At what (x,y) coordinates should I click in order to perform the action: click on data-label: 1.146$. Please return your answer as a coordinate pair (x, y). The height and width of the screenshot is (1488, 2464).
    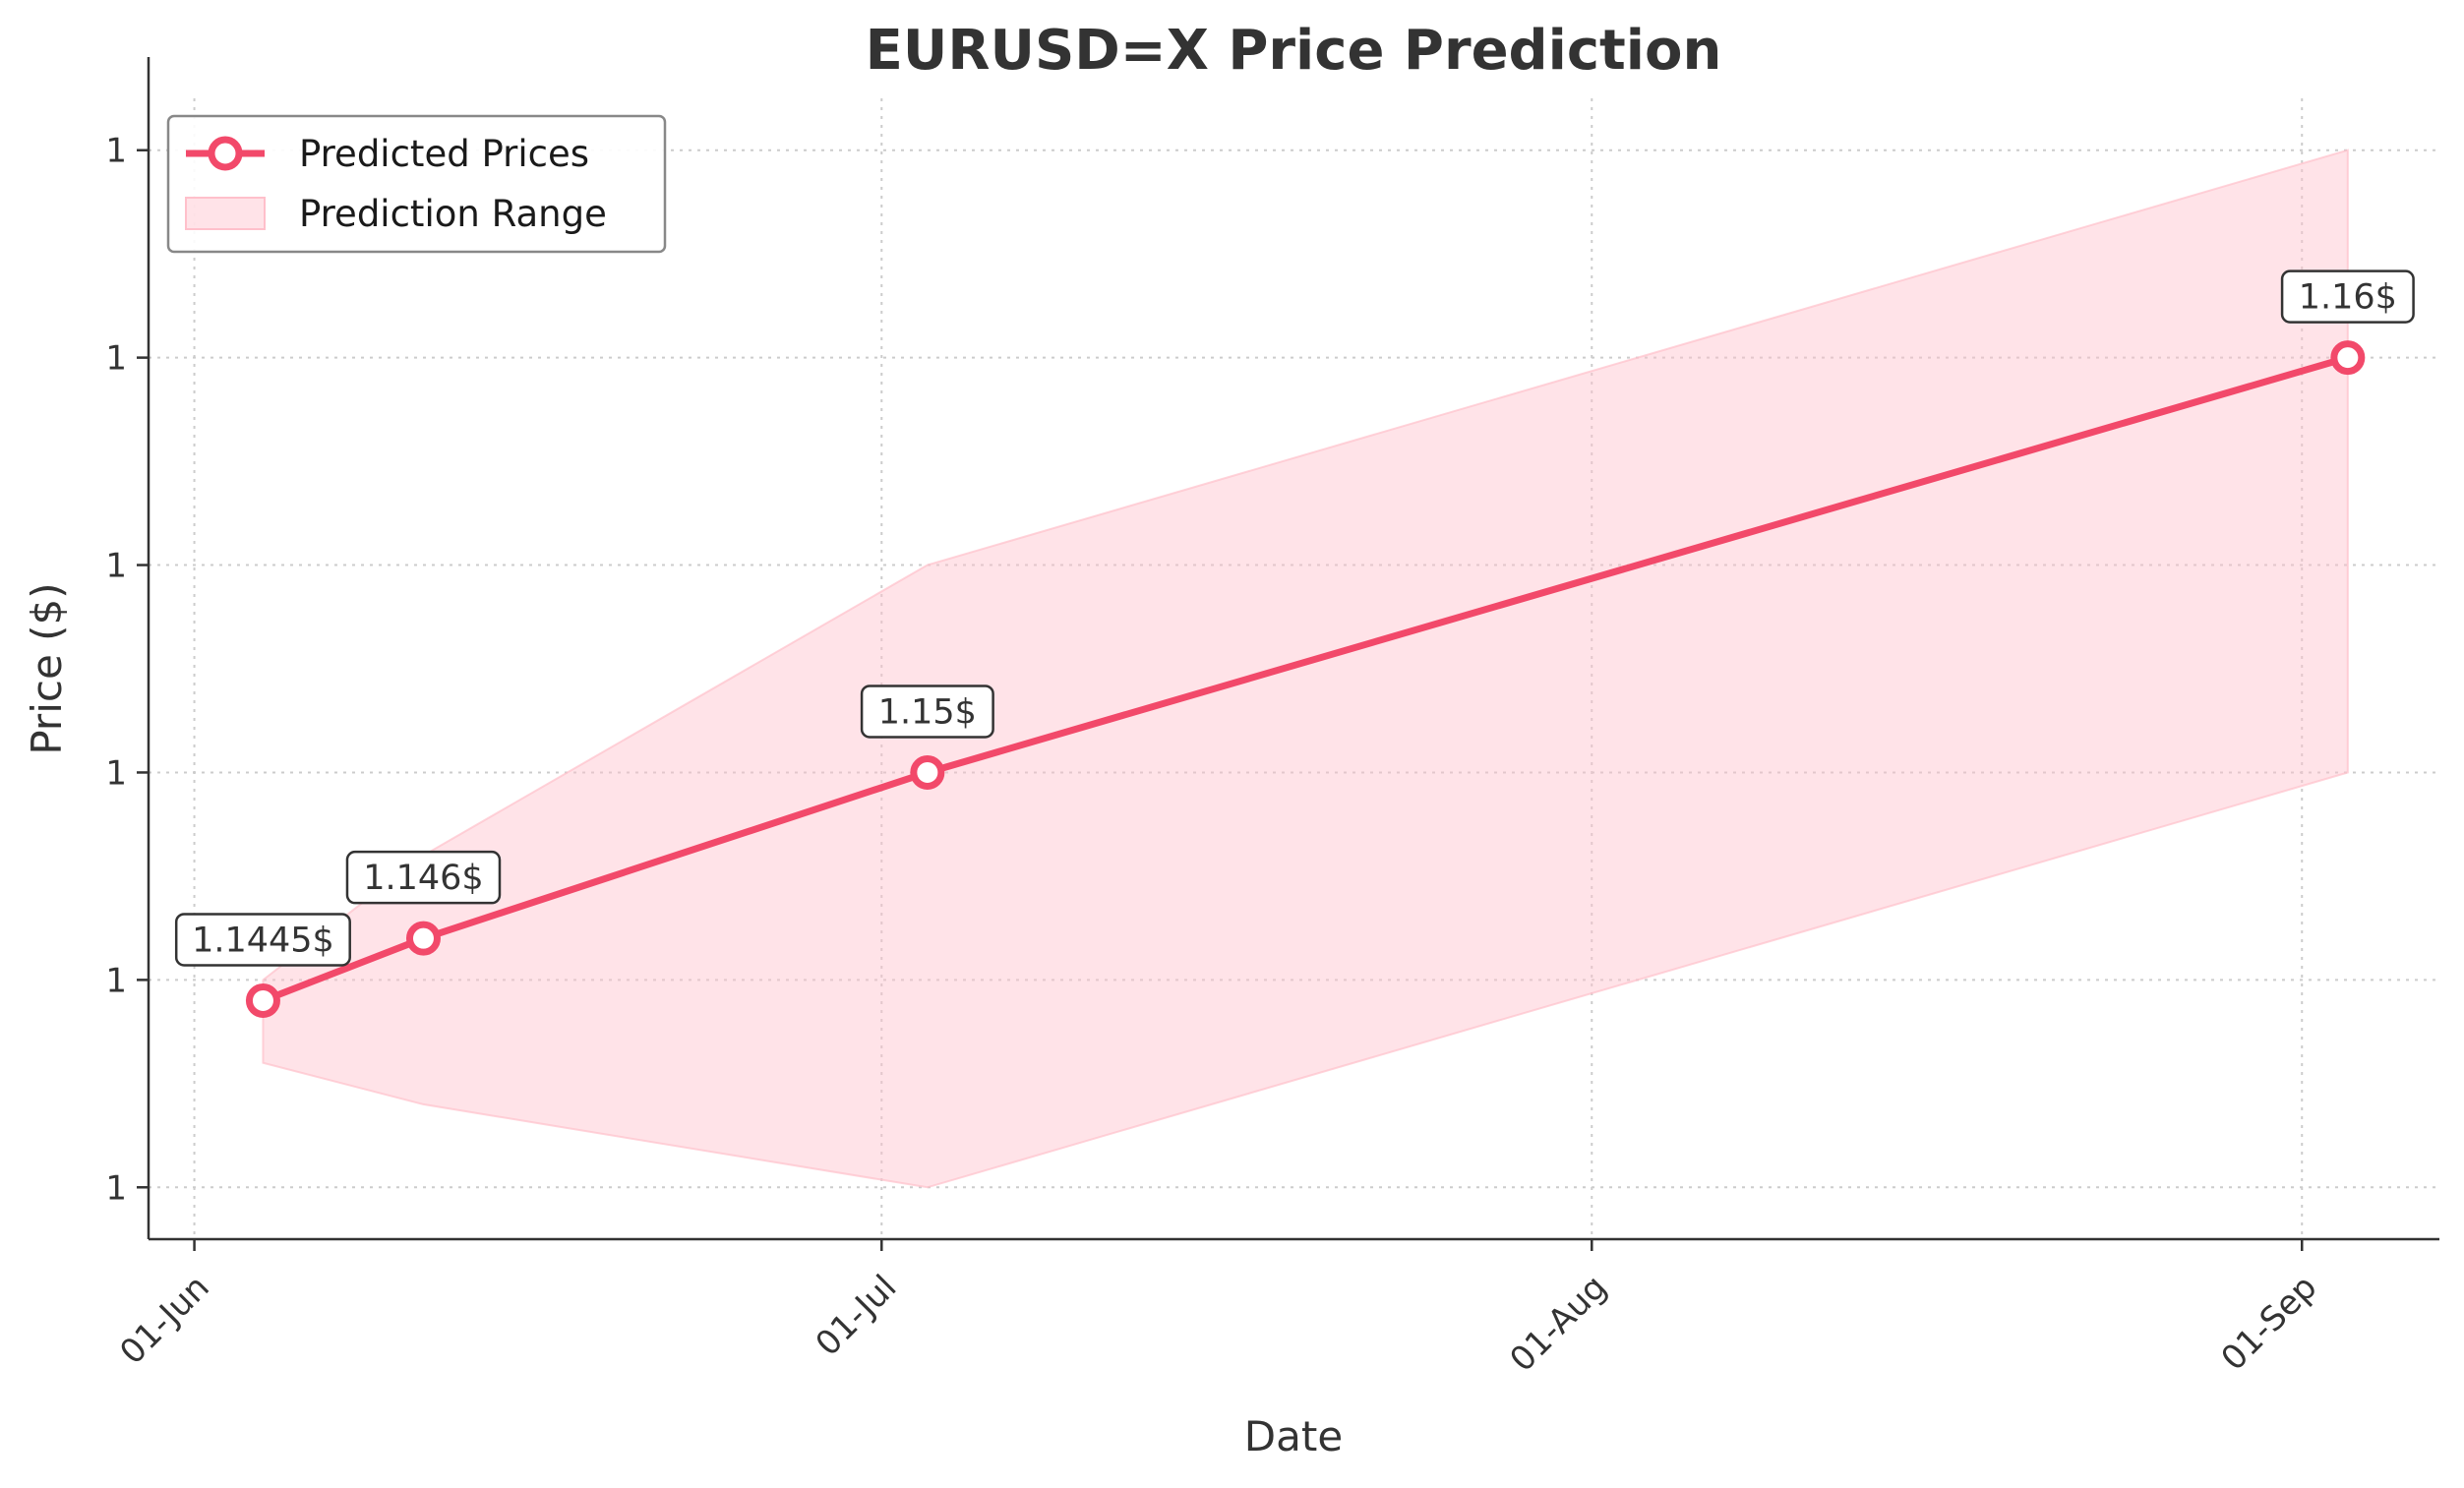
    Looking at the image, I should click on (423, 878).